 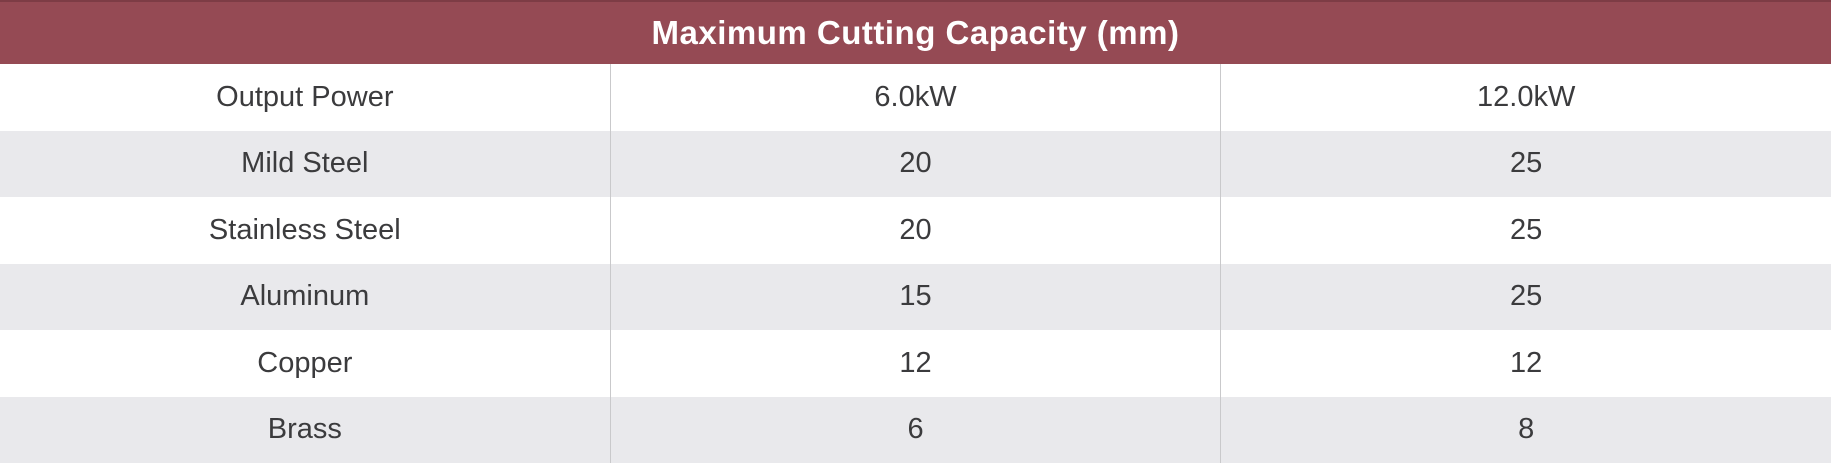 I want to click on table-cell-col-6kw: 6.0kW, so click(x=915, y=97).